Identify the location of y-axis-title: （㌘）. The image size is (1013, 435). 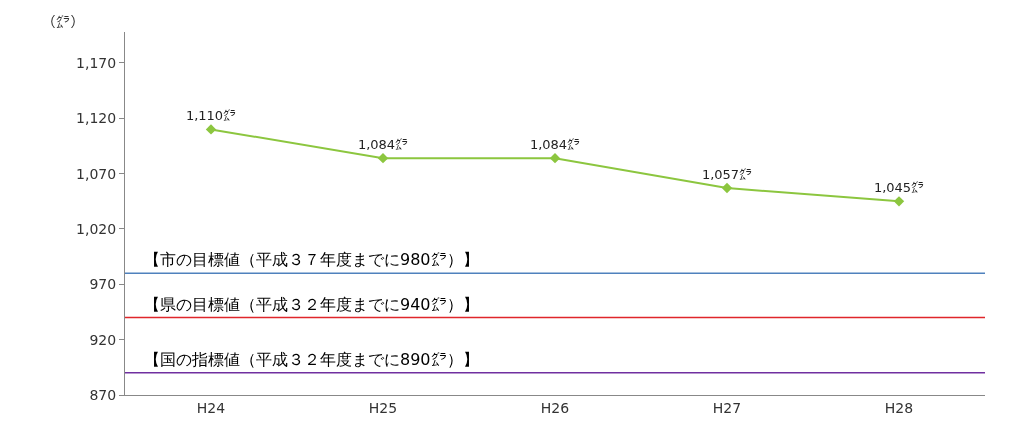
(63, 22).